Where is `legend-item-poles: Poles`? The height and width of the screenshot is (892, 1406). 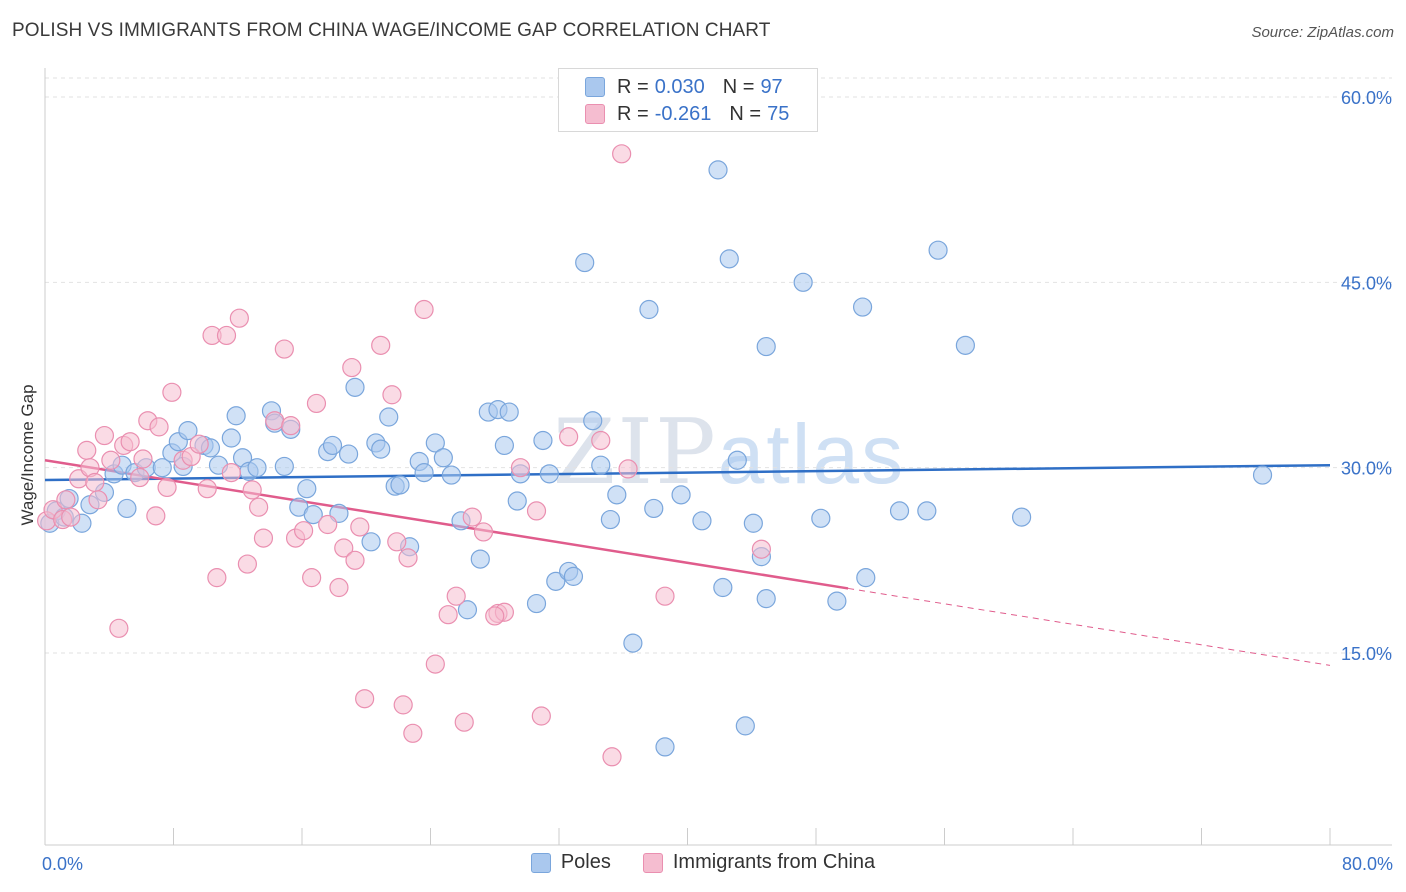 legend-item-poles: Poles is located at coordinates (570, 862).